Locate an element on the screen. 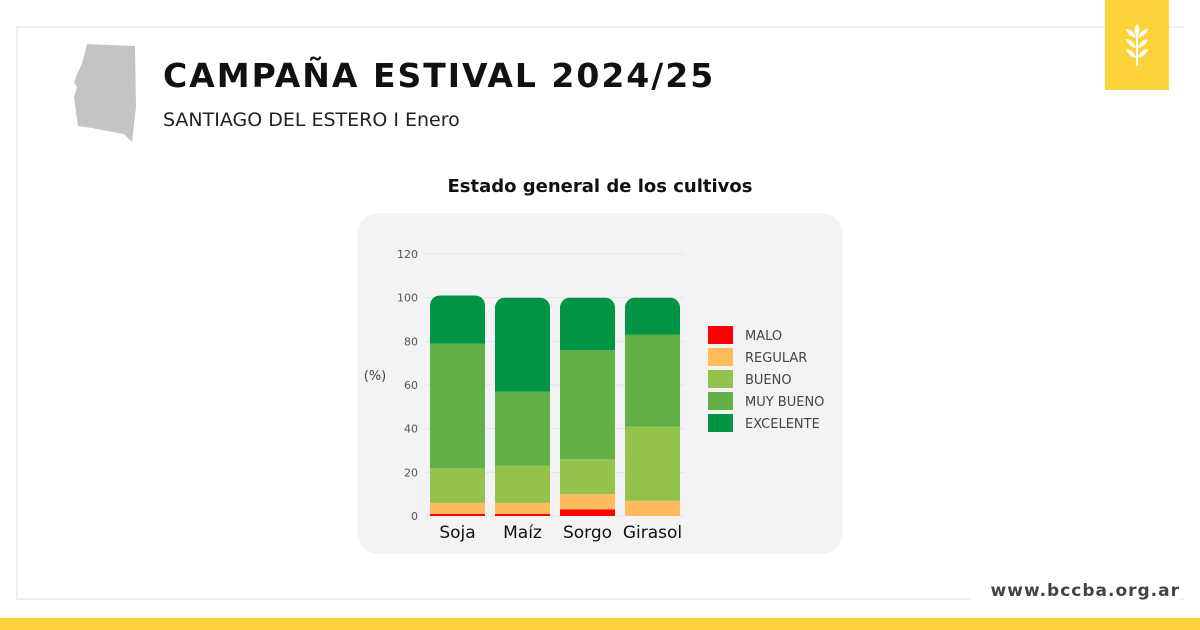 The image size is (1200, 630). y-tick-label: 100 is located at coordinates (407, 298).